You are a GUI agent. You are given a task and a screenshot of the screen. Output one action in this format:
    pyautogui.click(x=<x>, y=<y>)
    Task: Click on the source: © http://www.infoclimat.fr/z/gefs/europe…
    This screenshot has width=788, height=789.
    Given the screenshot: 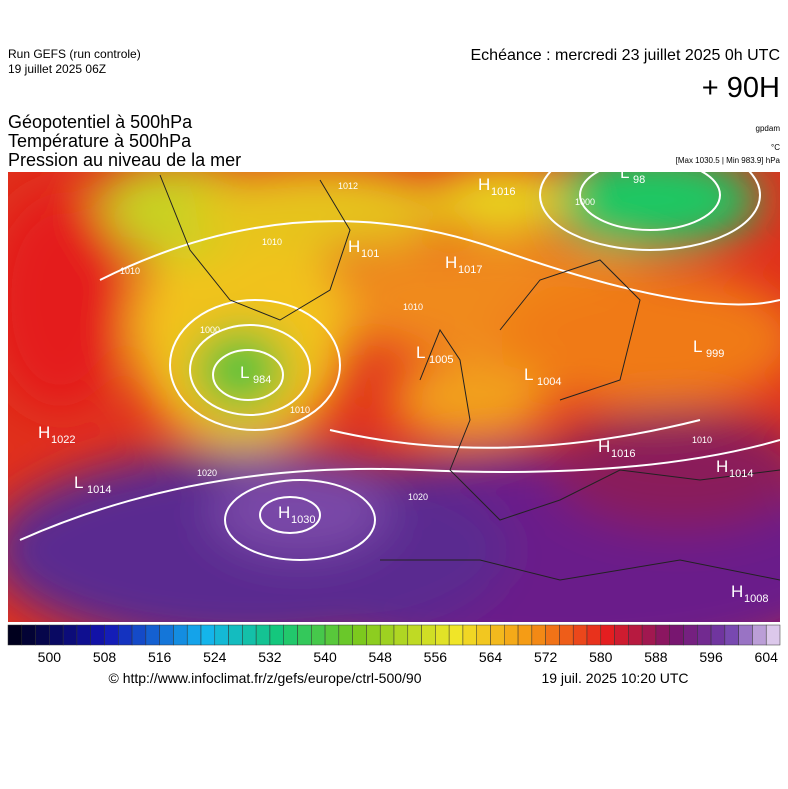 What is the action you would take?
    pyautogui.click(x=264, y=678)
    